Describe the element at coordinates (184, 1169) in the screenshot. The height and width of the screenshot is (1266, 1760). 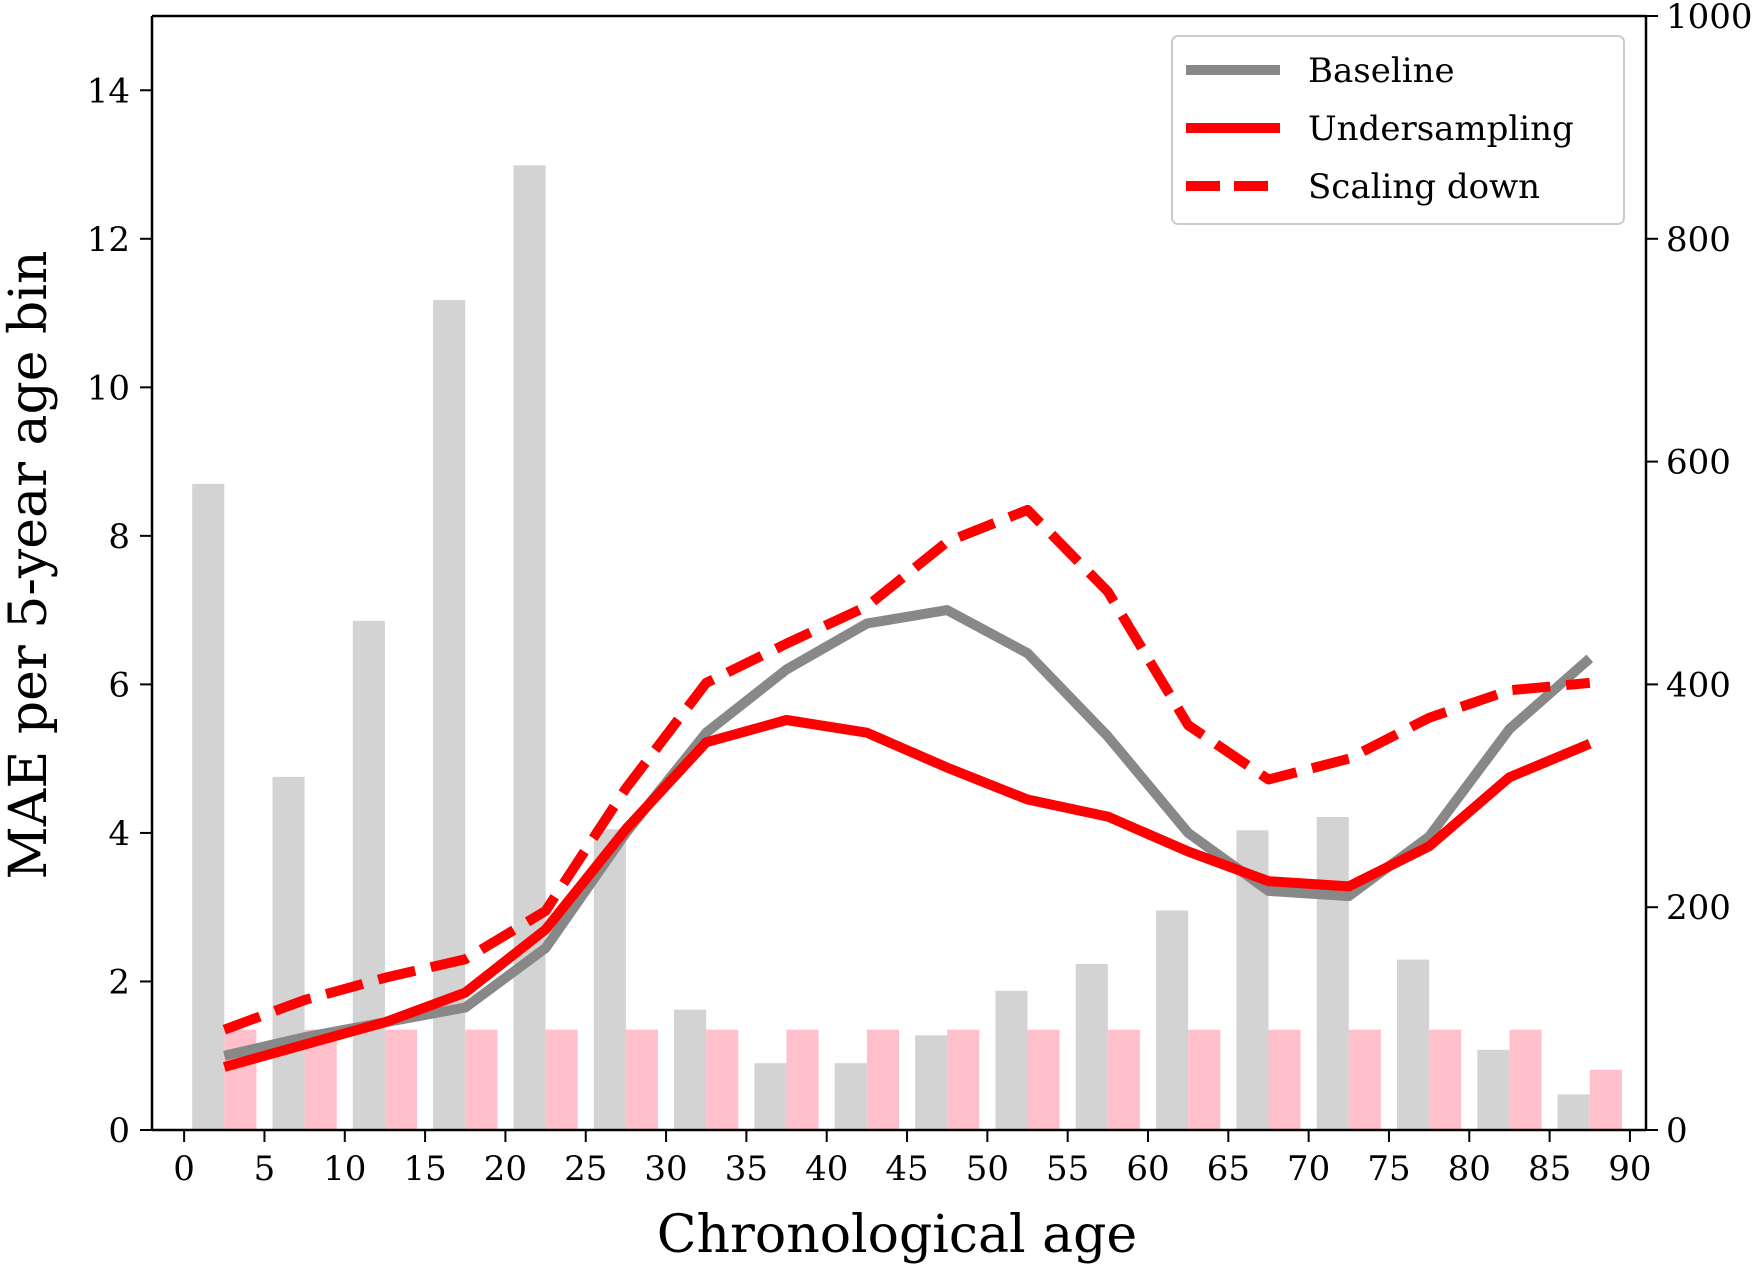
I see `x-tick-label: 0` at that location.